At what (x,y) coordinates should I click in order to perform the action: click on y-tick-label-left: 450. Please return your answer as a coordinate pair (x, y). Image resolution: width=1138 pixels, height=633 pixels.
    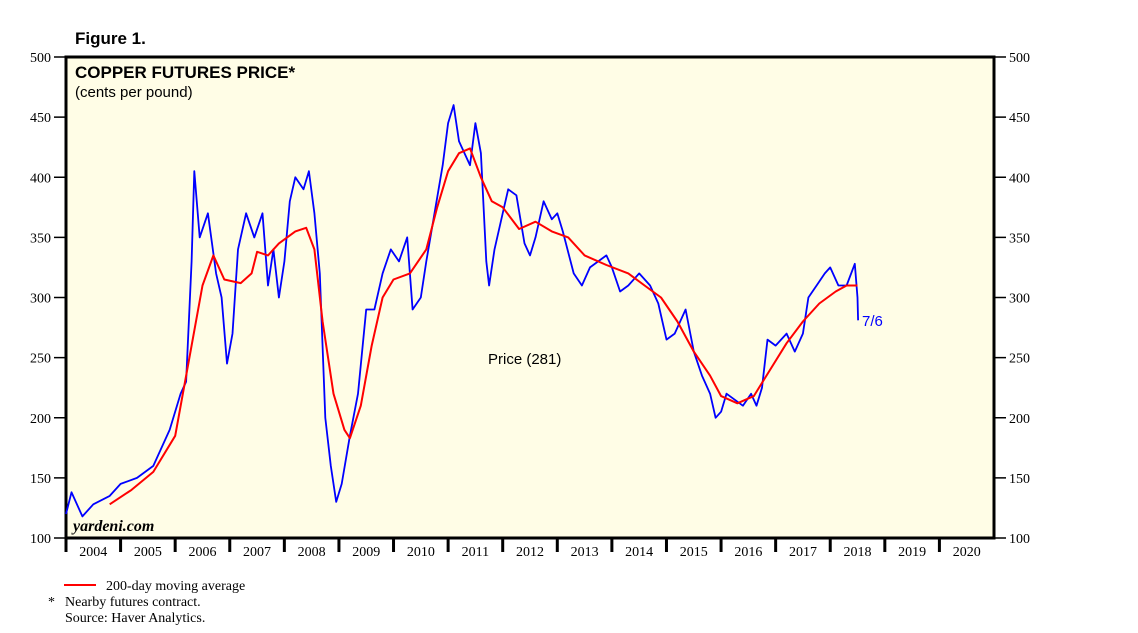
    Looking at the image, I should click on (40, 118).